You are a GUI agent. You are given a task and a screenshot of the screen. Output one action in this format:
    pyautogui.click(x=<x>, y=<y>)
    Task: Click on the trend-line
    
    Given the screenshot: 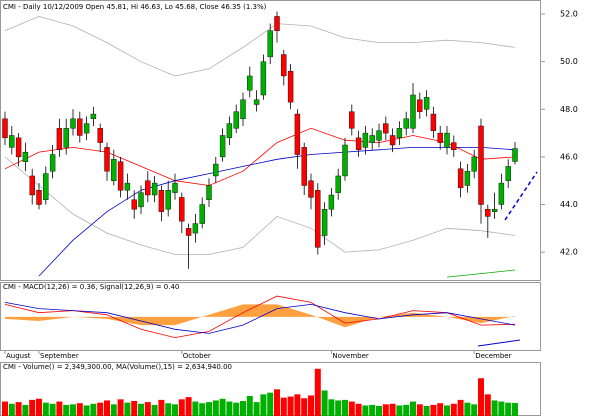 What is the action you would take?
    pyautogui.click(x=499, y=343)
    